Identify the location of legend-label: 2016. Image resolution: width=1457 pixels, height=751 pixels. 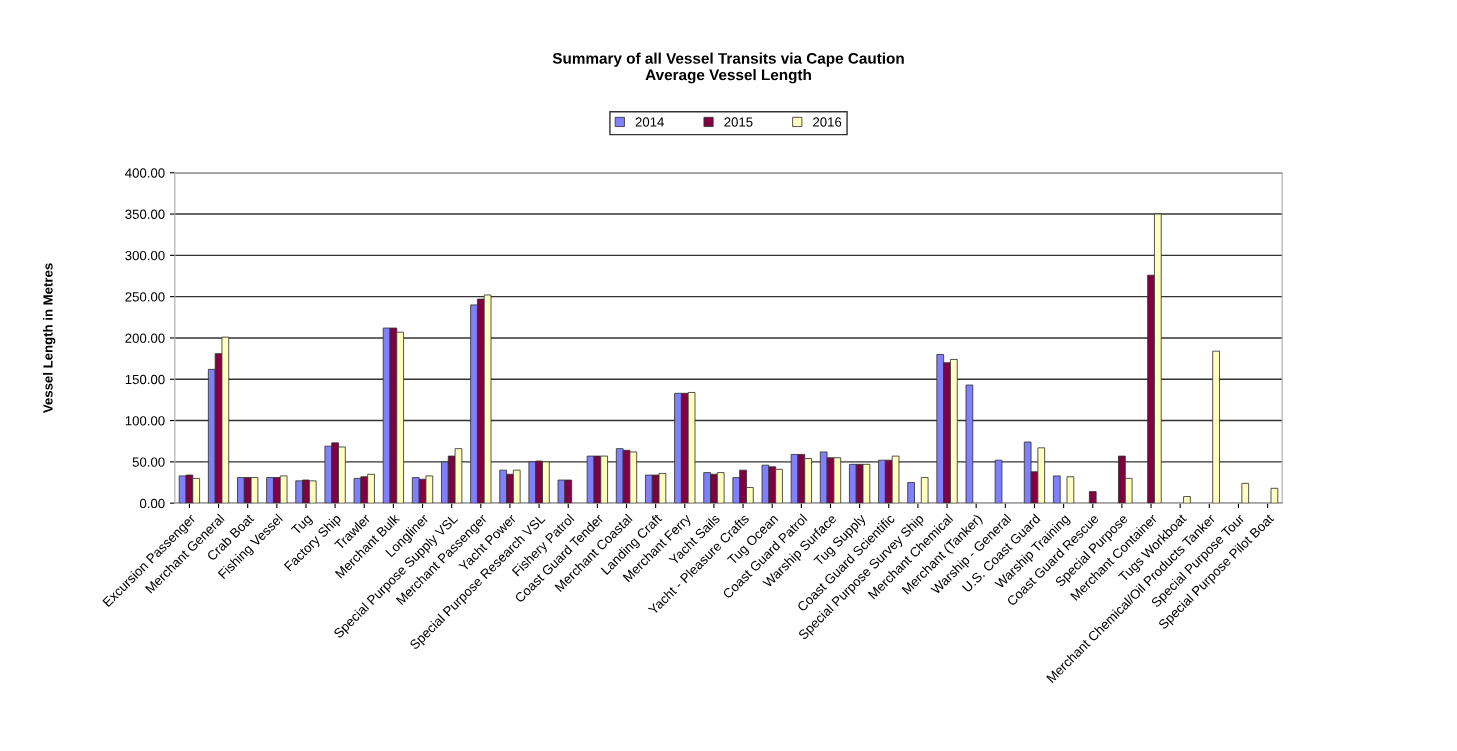
(827, 122).